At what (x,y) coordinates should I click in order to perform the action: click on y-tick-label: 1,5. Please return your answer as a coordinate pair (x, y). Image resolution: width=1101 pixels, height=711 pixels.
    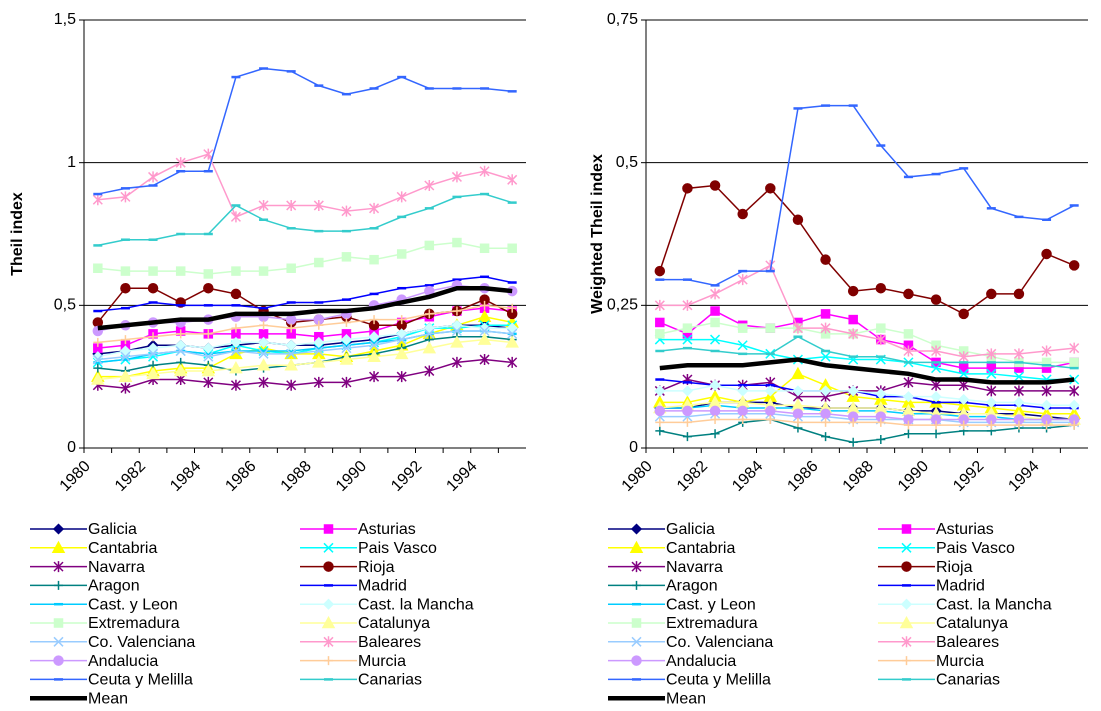
    Looking at the image, I should click on (65, 19).